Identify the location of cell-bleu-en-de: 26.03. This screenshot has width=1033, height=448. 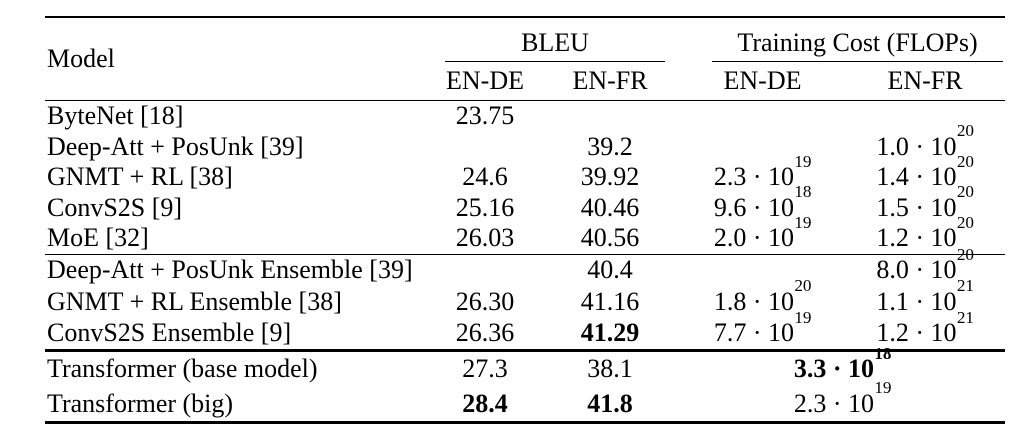
(485, 239).